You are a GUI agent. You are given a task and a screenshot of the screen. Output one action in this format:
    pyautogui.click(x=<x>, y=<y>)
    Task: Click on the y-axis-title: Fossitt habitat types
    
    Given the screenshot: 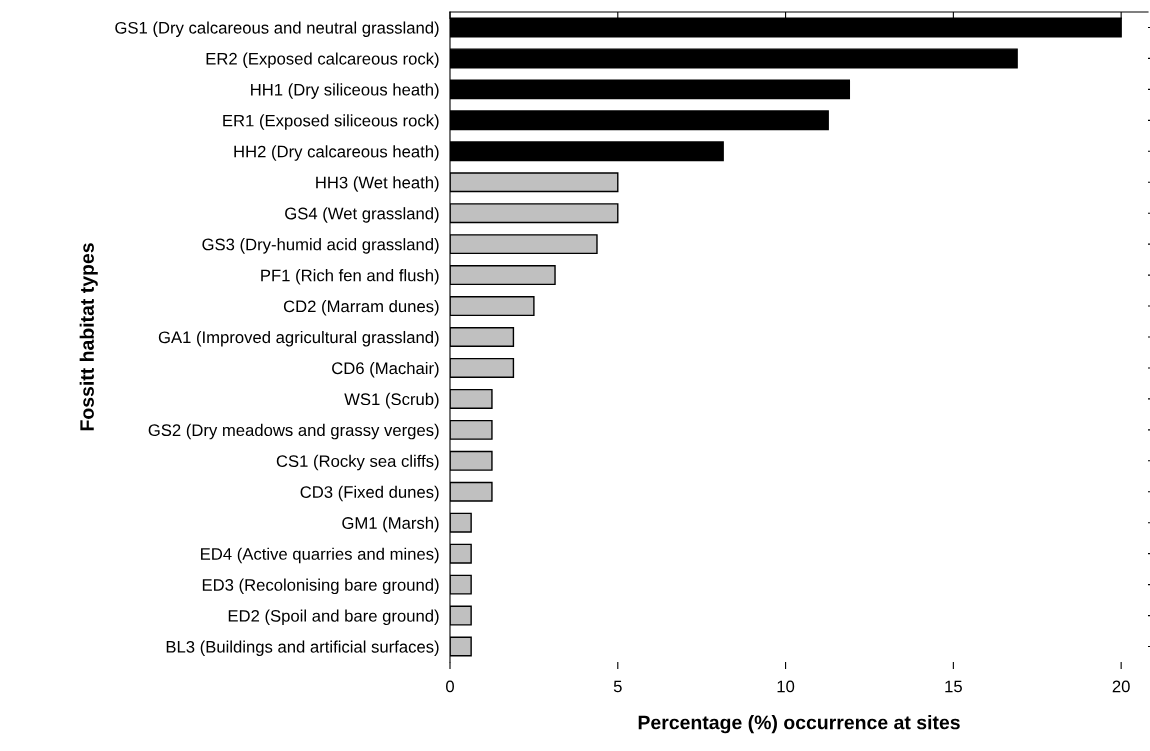 What is the action you would take?
    pyautogui.click(x=88, y=337)
    